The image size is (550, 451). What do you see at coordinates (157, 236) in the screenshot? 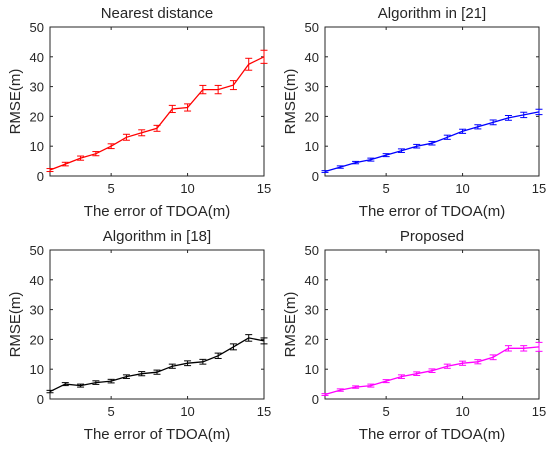
I see `chart-title: Algorithm in [18]` at bounding box center [157, 236].